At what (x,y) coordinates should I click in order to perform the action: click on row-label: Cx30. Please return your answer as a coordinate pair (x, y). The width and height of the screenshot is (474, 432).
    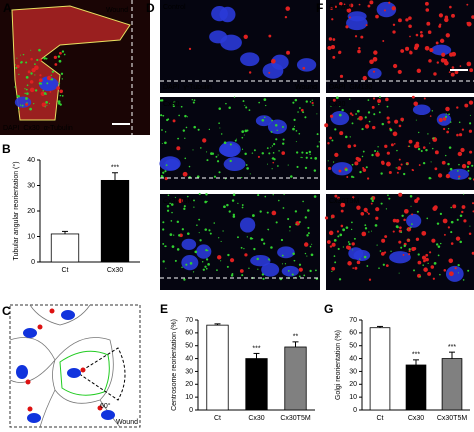
    Looking at the image, I should click on (337, 104).